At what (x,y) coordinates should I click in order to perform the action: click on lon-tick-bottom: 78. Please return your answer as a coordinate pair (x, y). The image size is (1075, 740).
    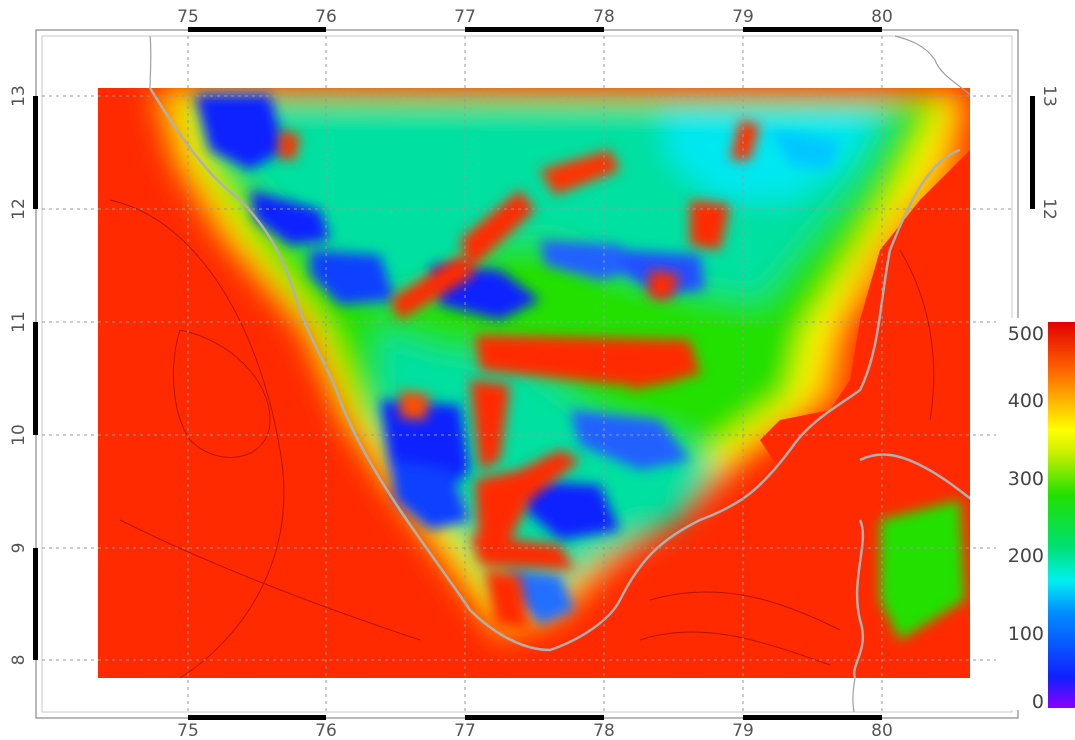
    Looking at the image, I should click on (604, 730).